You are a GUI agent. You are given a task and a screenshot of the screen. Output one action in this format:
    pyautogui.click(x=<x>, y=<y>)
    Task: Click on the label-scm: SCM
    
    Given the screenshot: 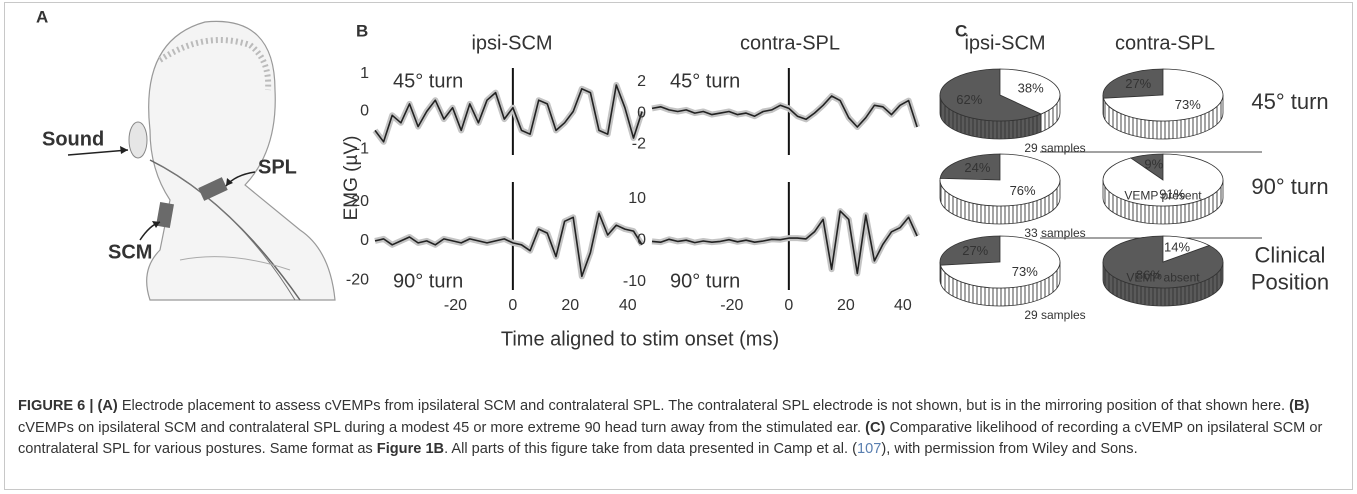 What is the action you would take?
    pyautogui.click(x=130, y=252)
    